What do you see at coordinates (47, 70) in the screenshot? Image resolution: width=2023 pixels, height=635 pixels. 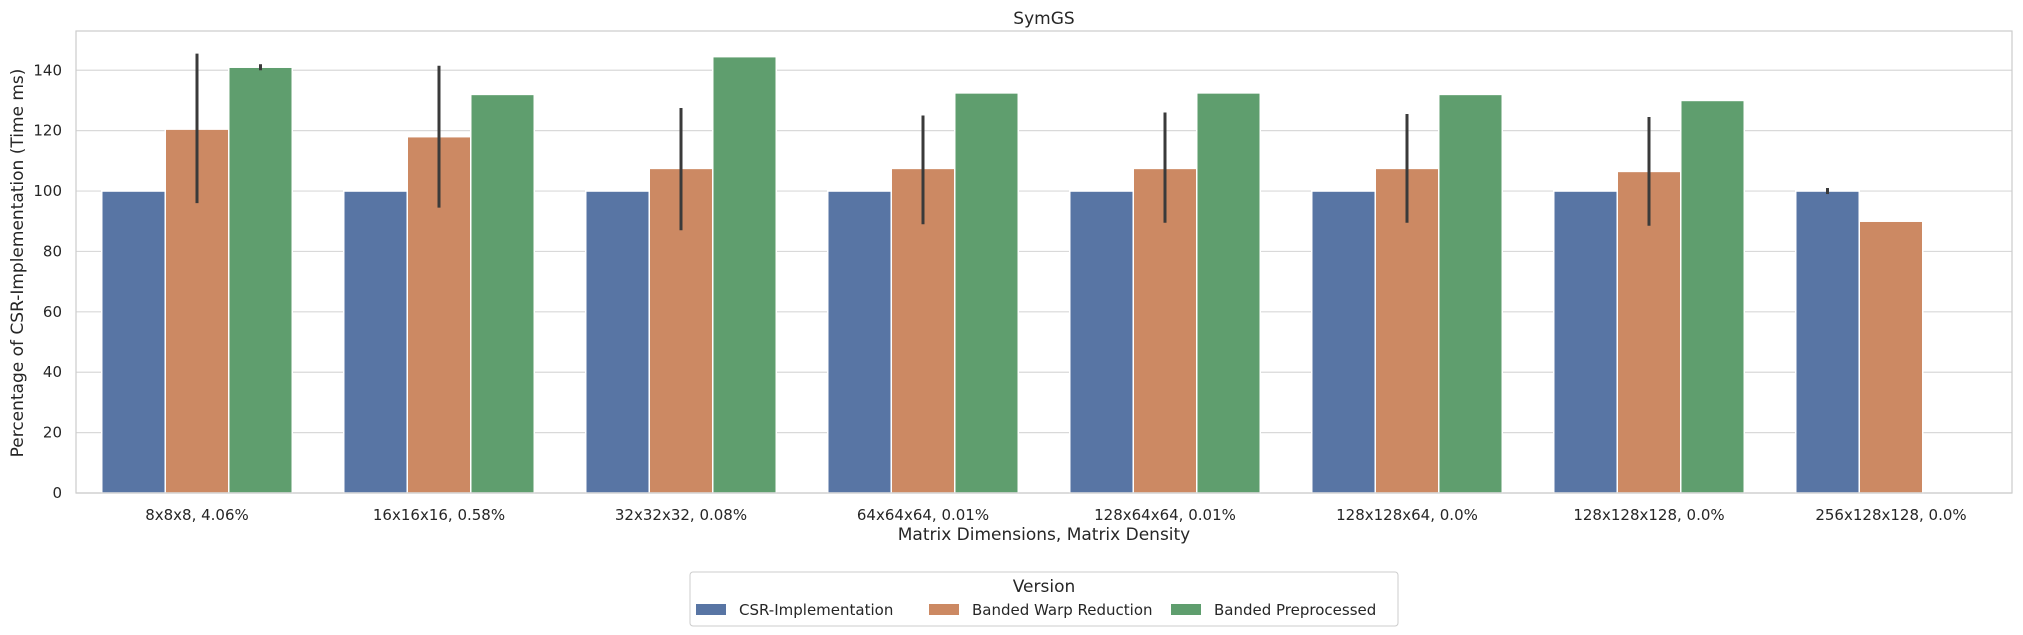 I see `y-tick-label: 140` at bounding box center [47, 70].